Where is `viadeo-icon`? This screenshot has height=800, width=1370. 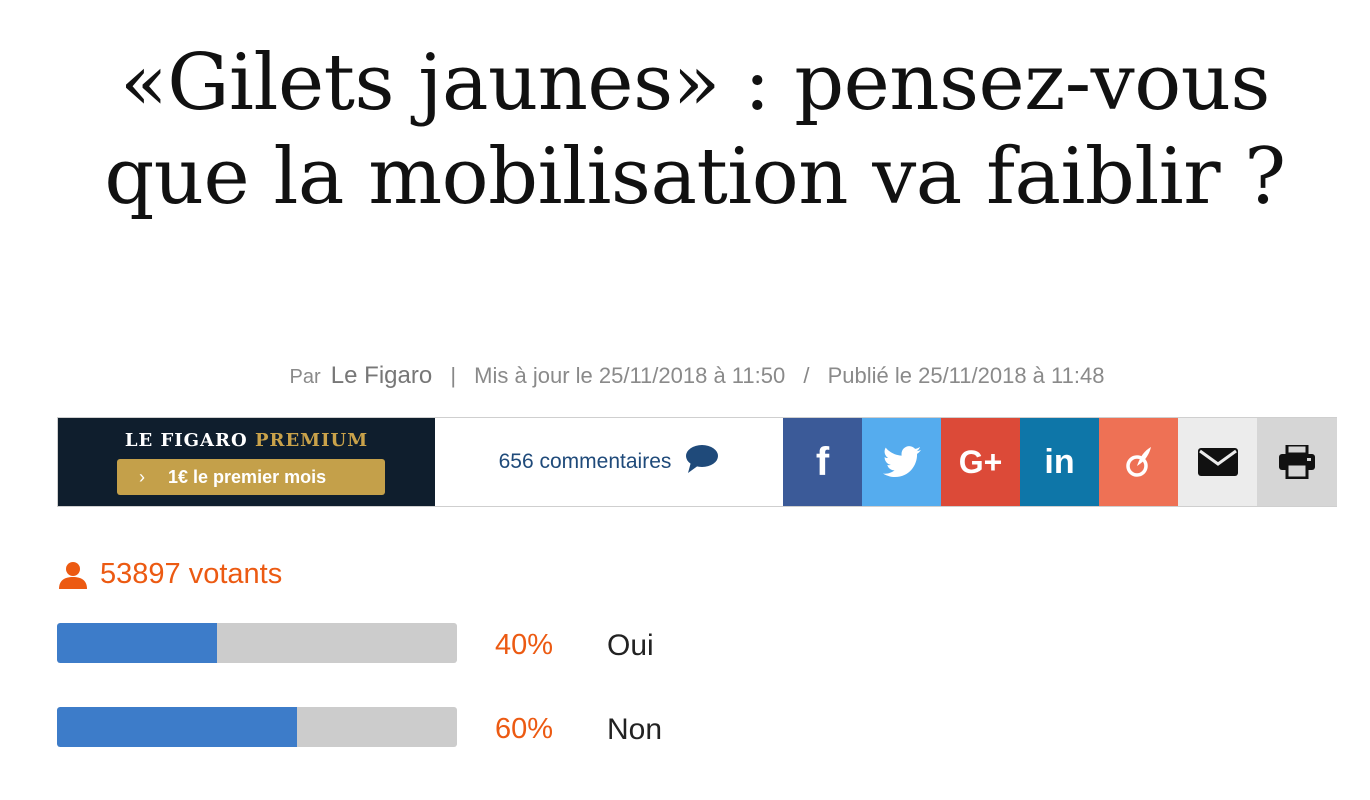 viadeo-icon is located at coordinates (1138, 462).